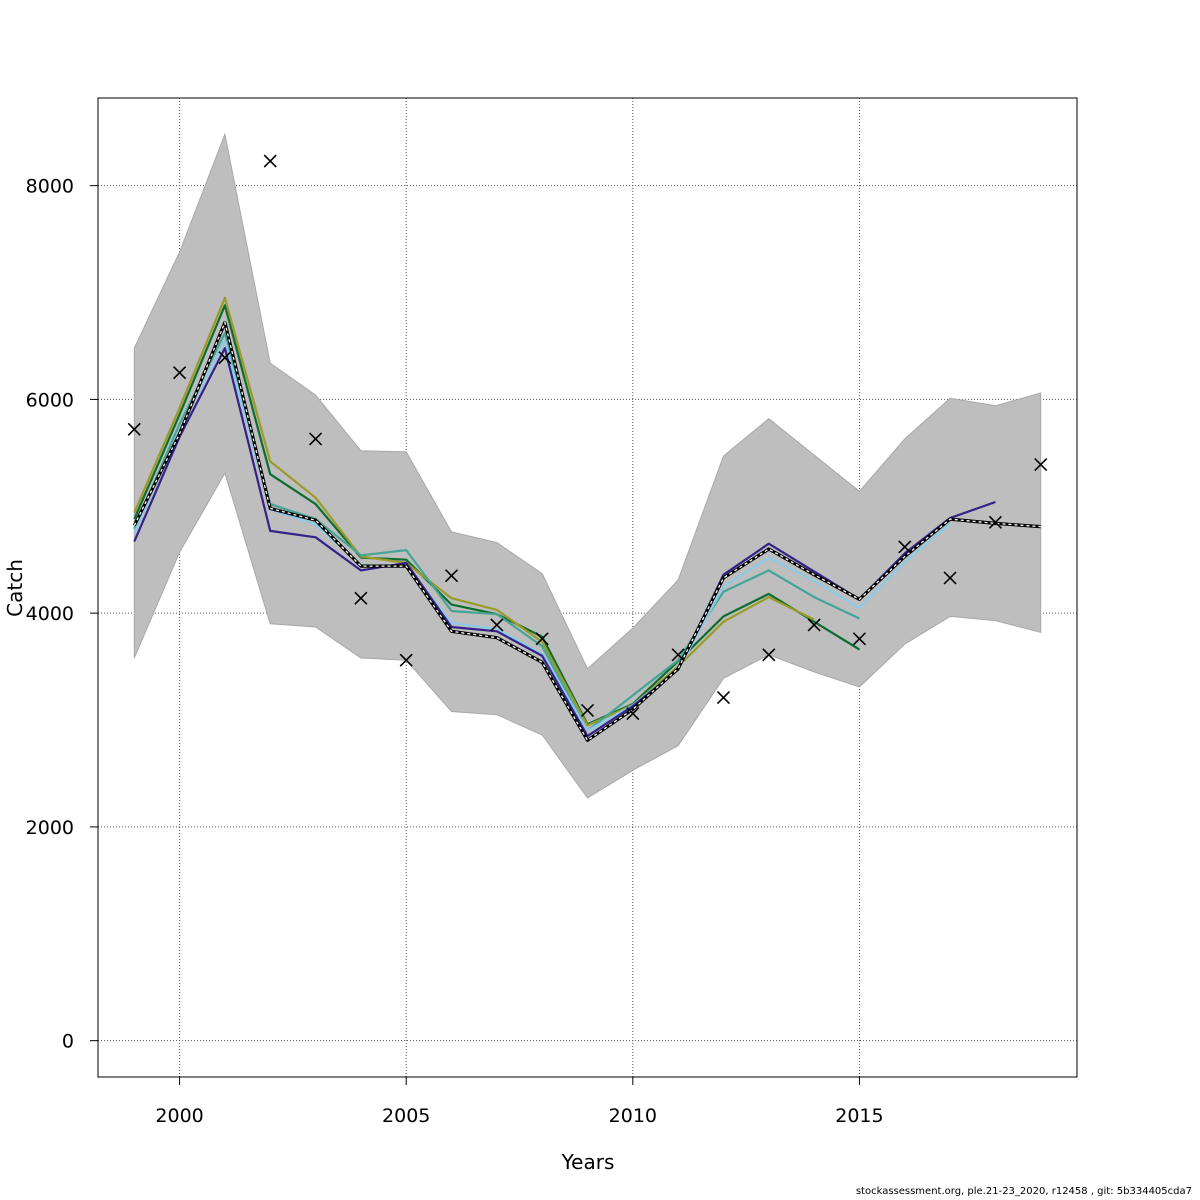  I want to click on x-axis-title: Years, so click(588, 1162).